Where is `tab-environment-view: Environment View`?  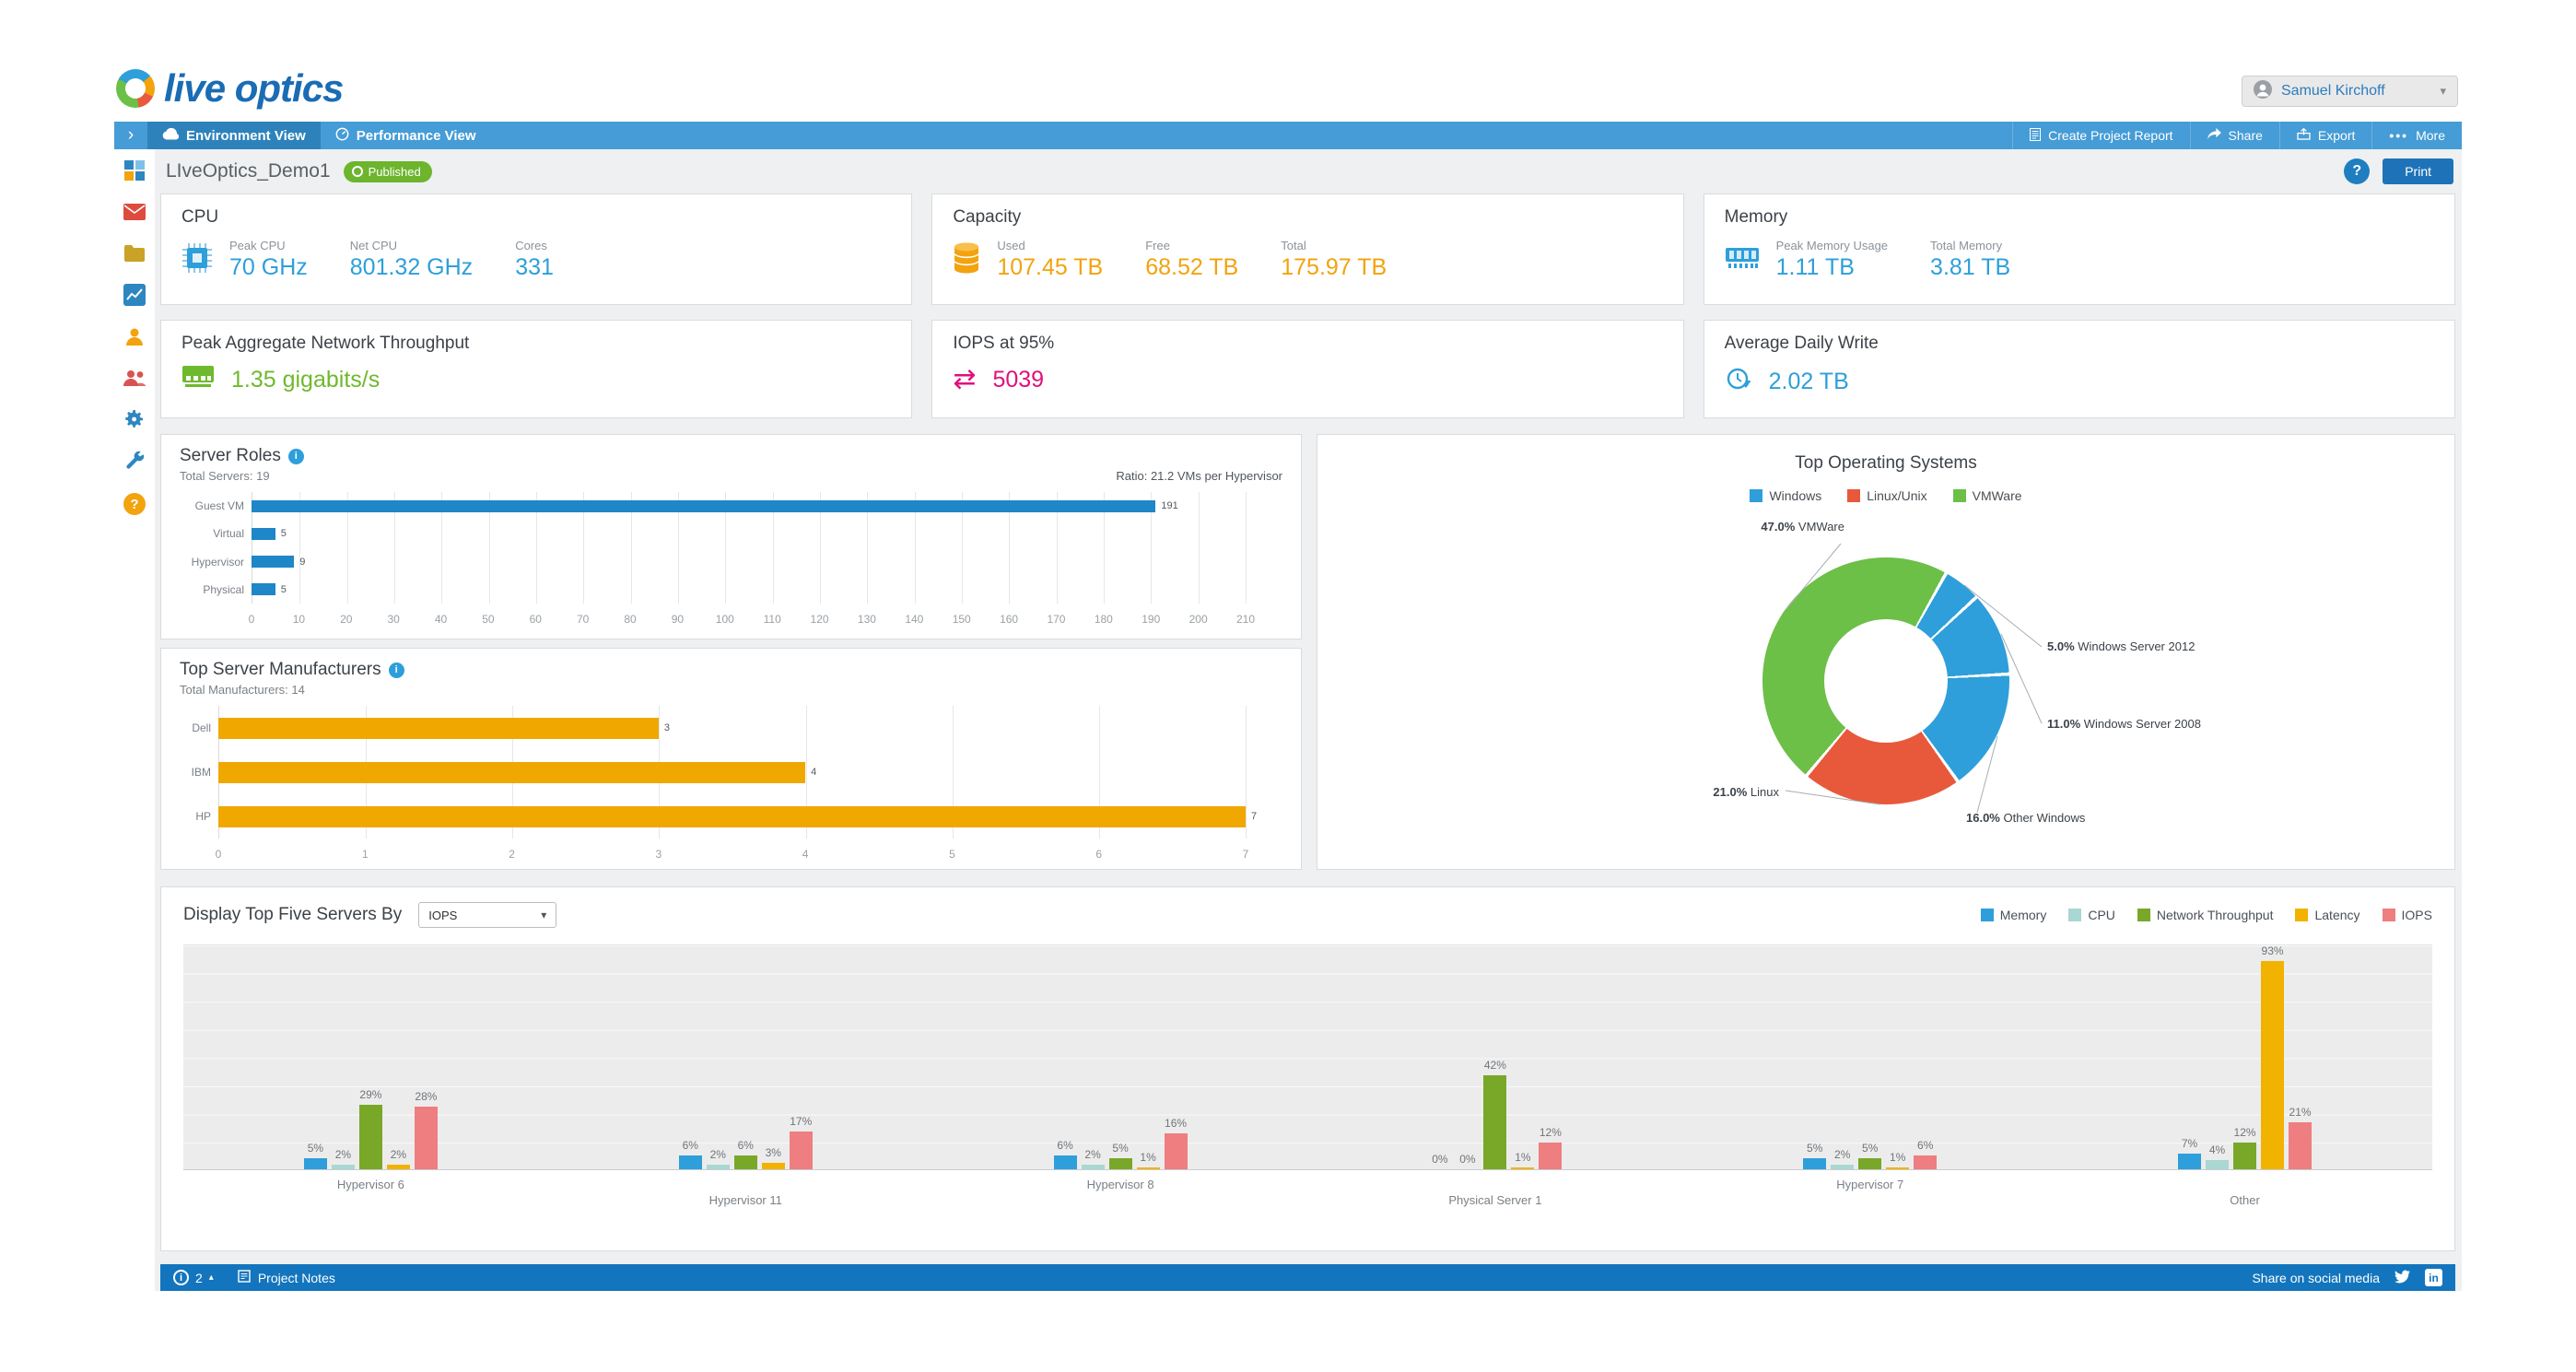
tab-environment-view: Environment View is located at coordinates (234, 135).